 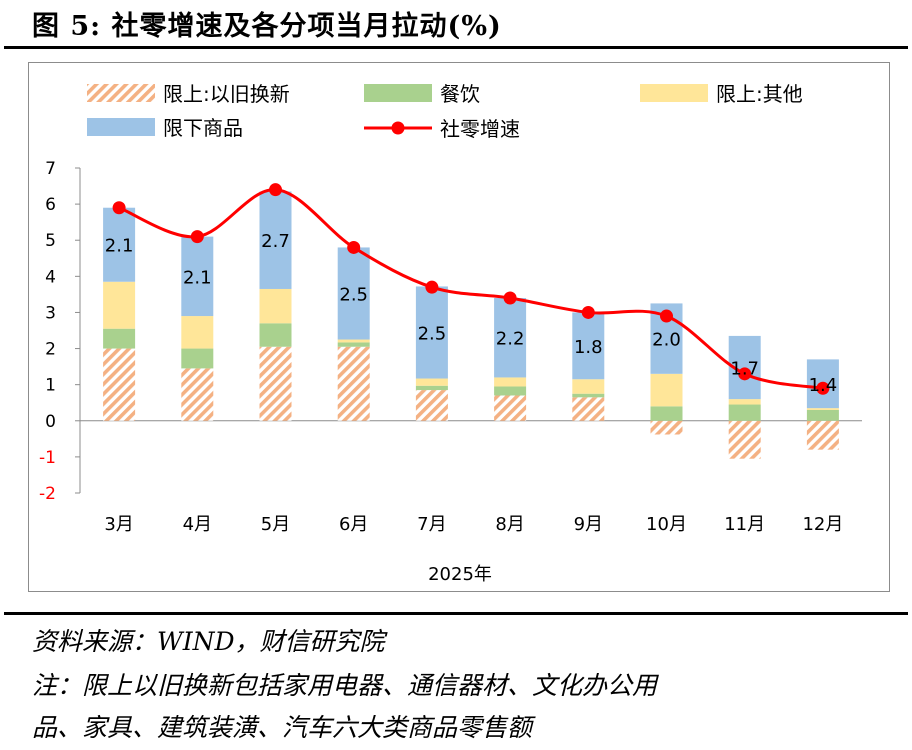 I want to click on legend-label: 社零增速, so click(x=480, y=129).